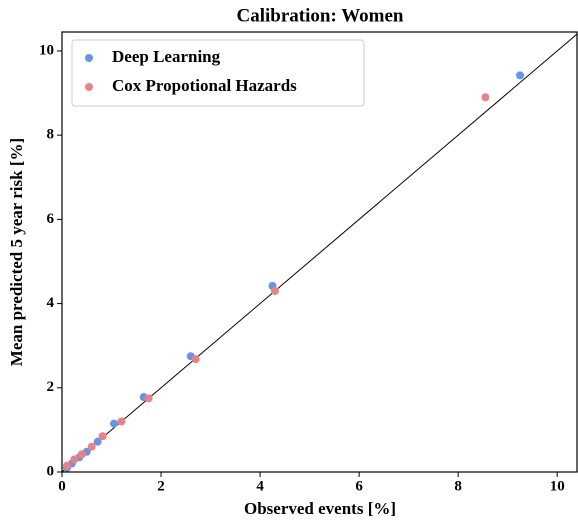  What do you see at coordinates (320, 508) in the screenshot?
I see `x-axis-label: Observed events [%]` at bounding box center [320, 508].